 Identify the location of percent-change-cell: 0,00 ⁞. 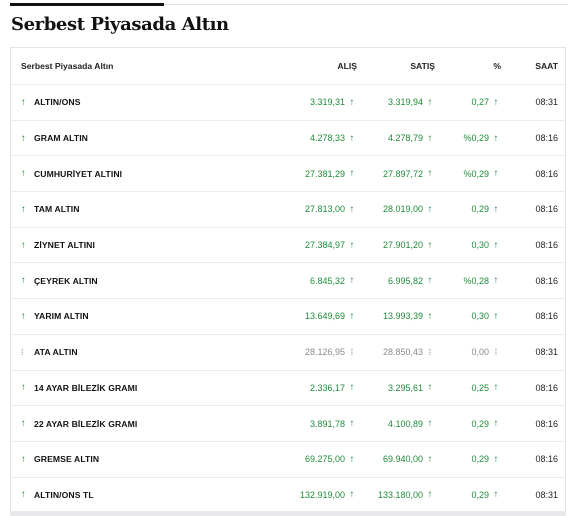
(486, 352).